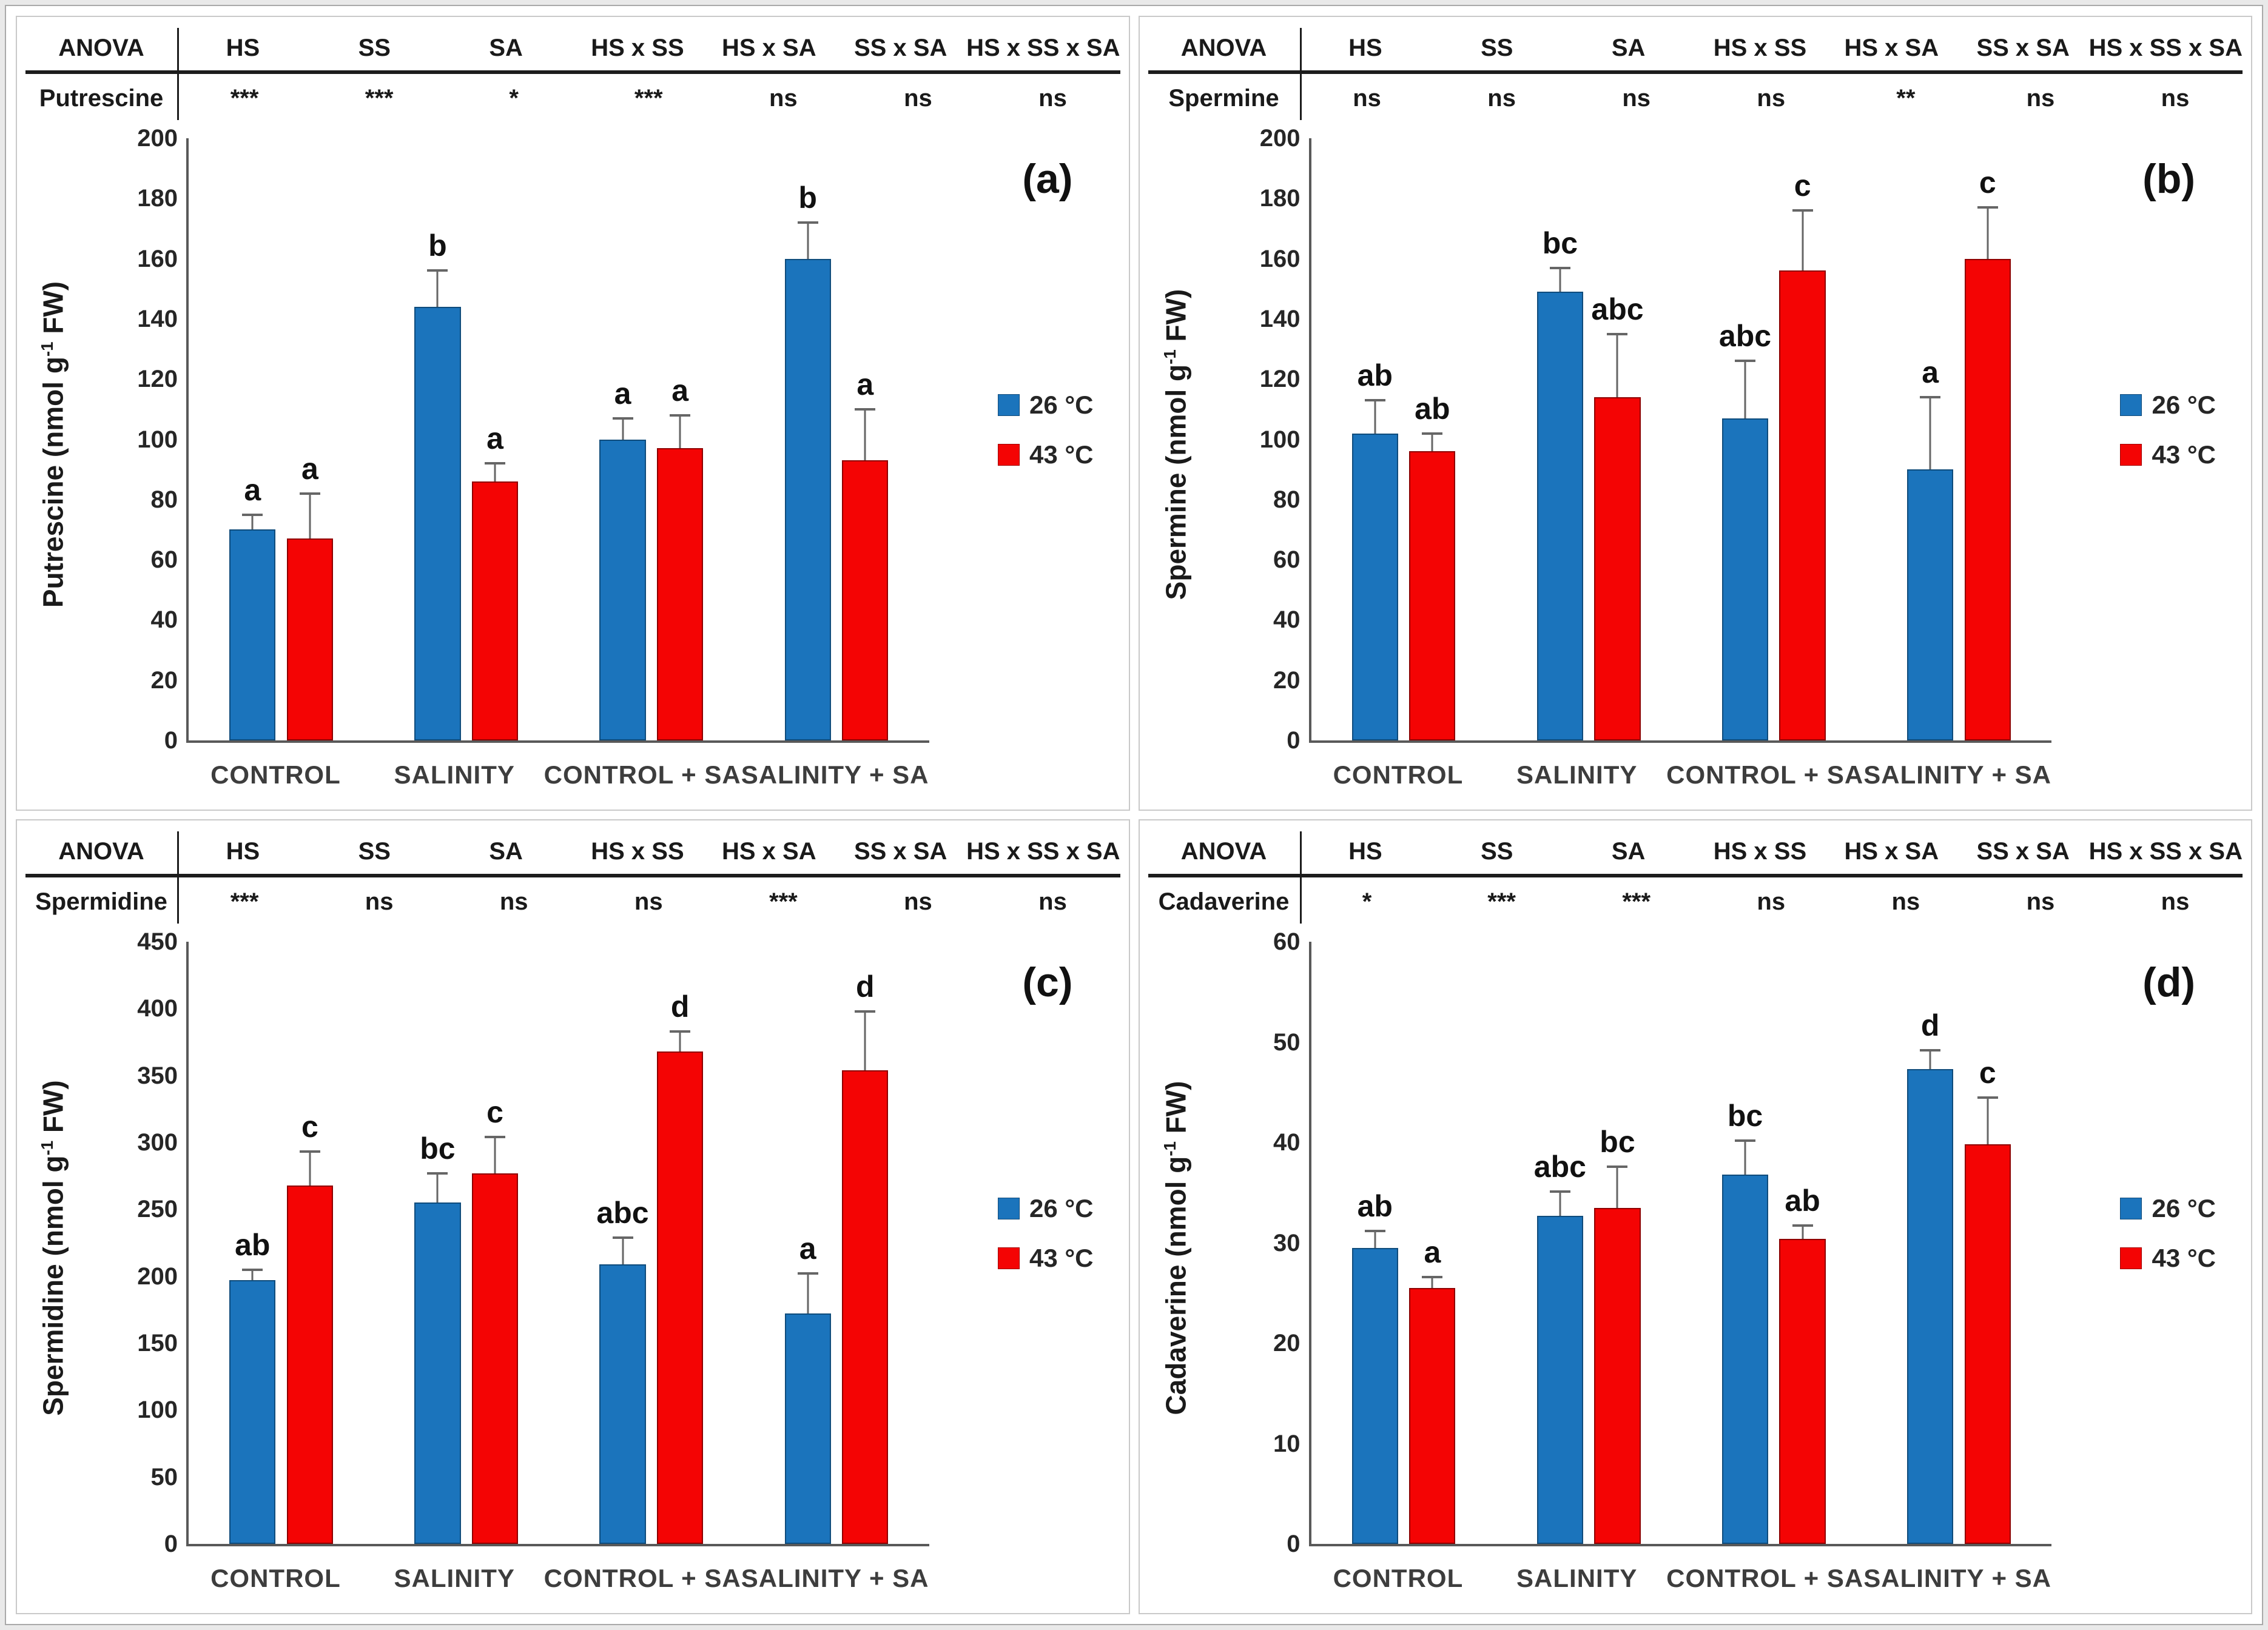 The width and height of the screenshot is (2268, 1630). Describe the element at coordinates (164, 500) in the screenshot. I see `y-tick-label: 80` at that location.